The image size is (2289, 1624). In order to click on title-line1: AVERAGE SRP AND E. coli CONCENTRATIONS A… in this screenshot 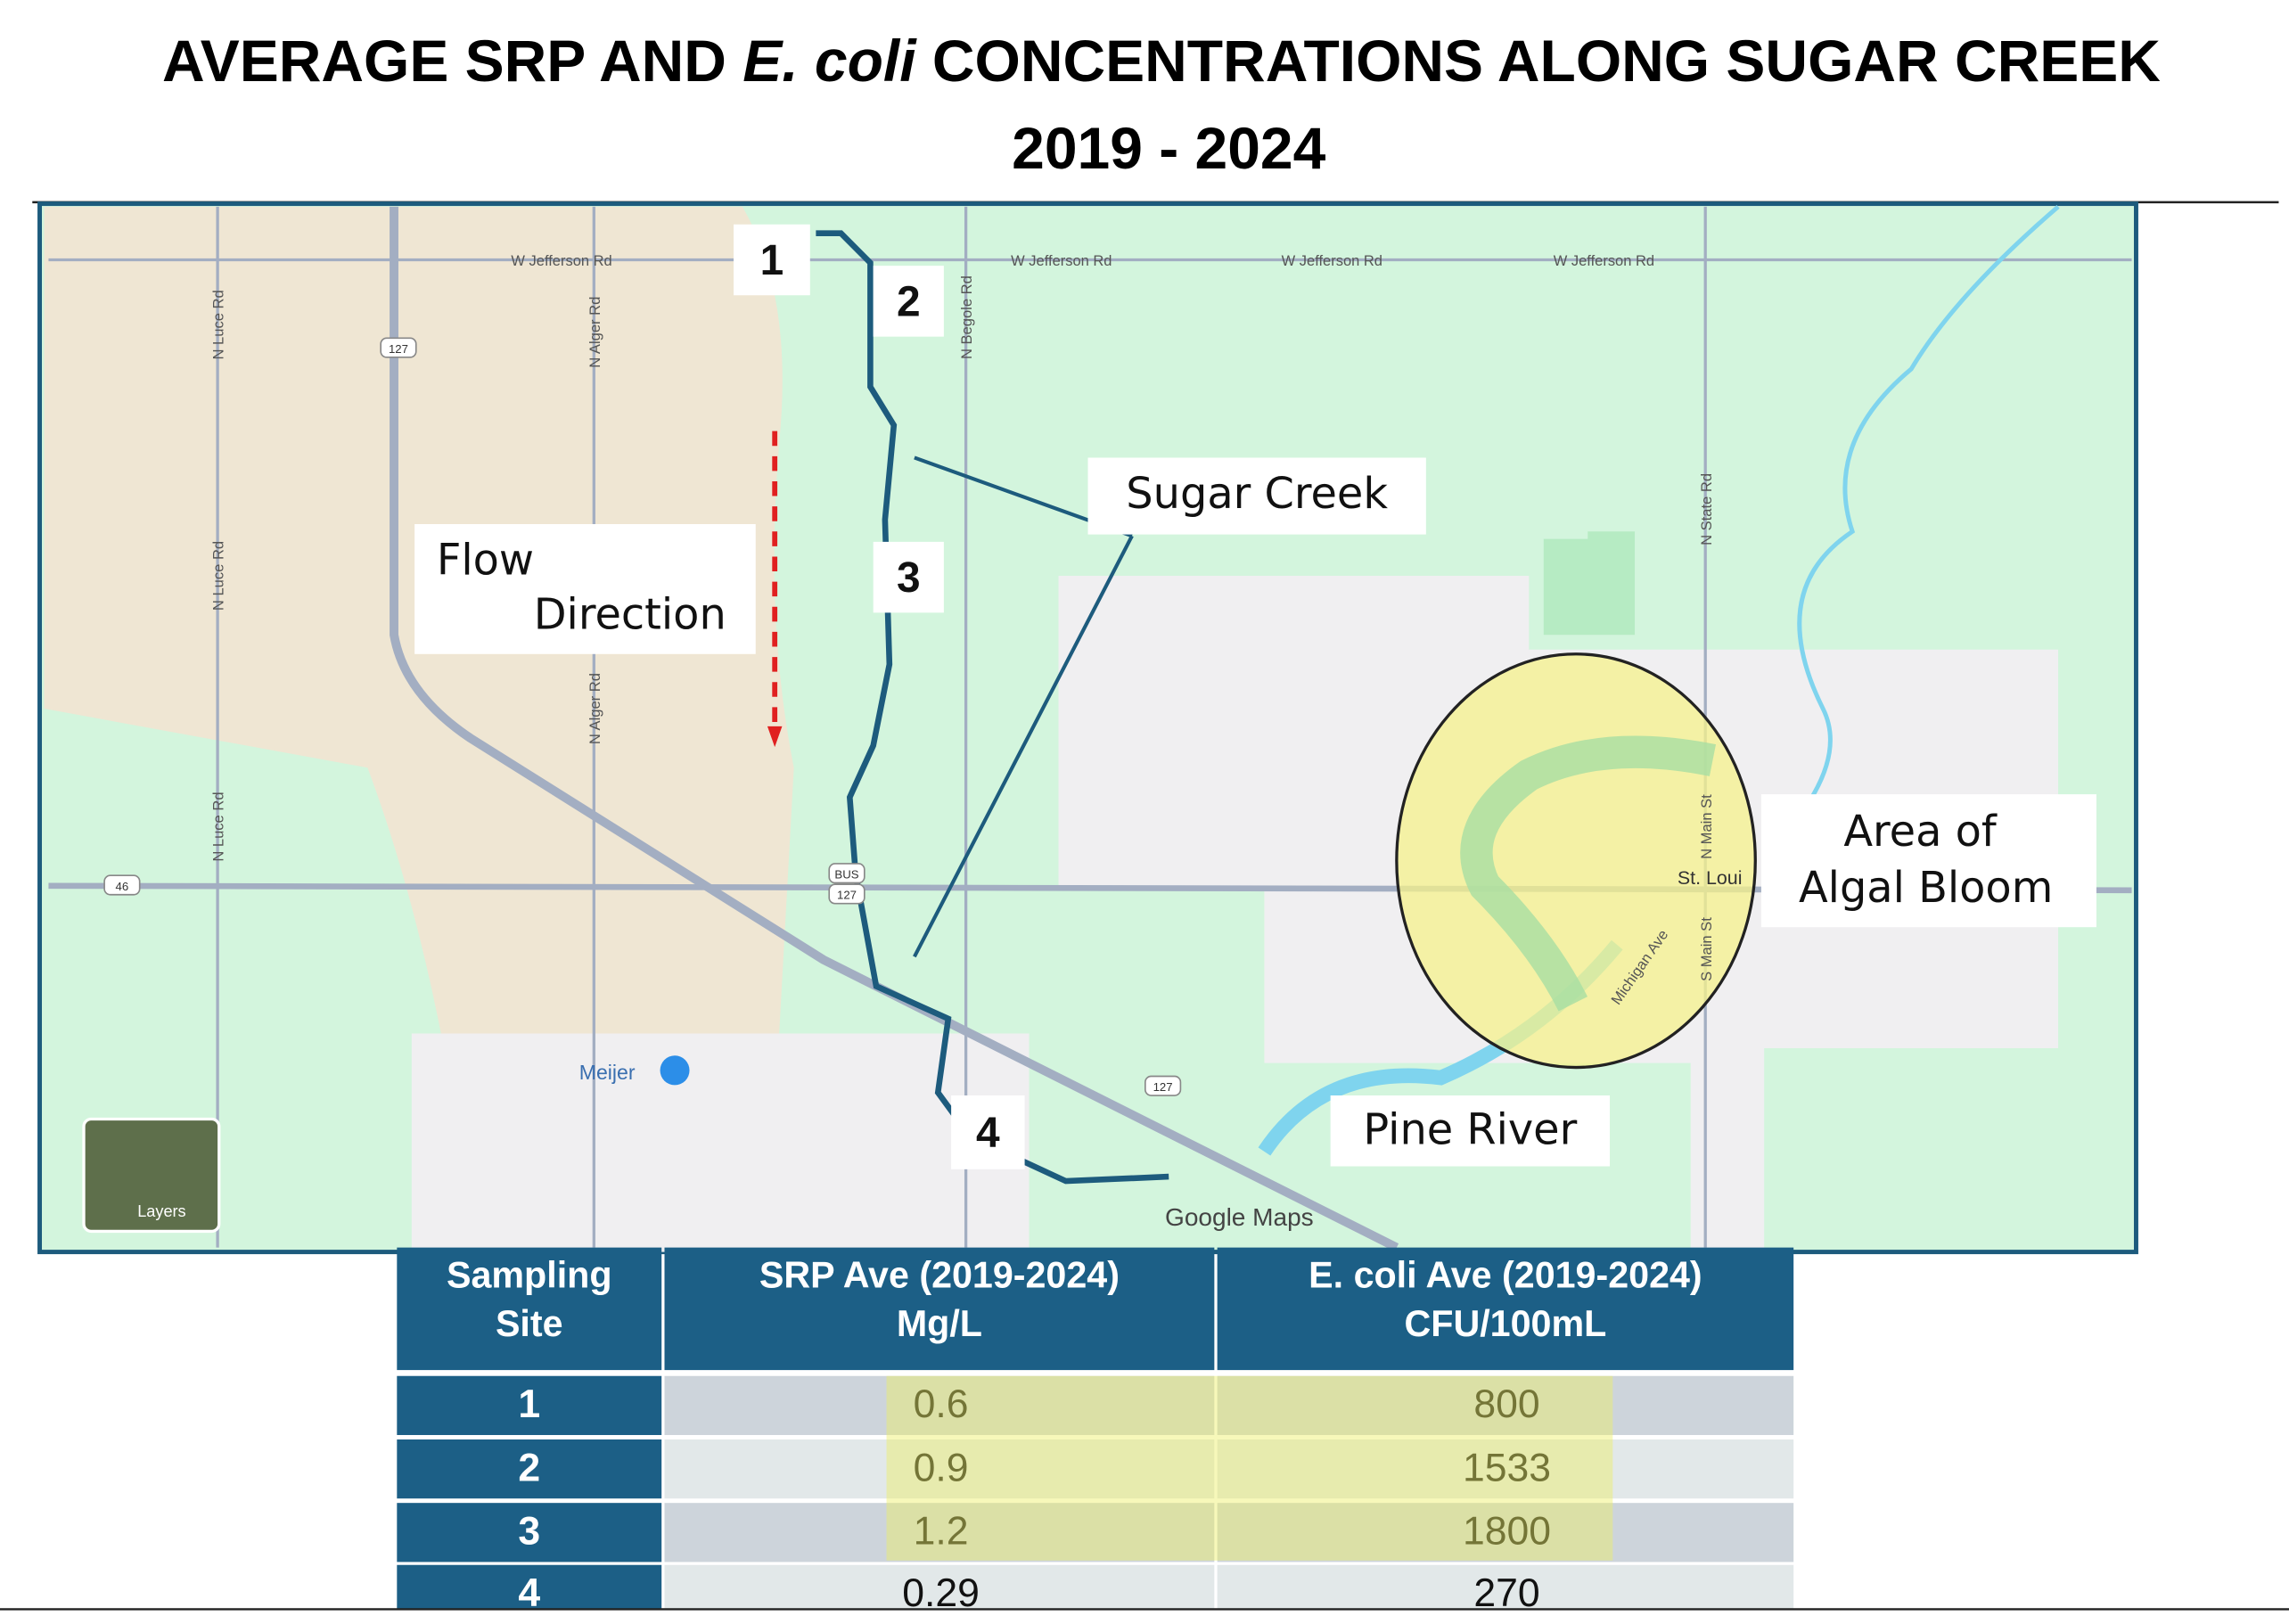, I will do `click(1161, 61)`.